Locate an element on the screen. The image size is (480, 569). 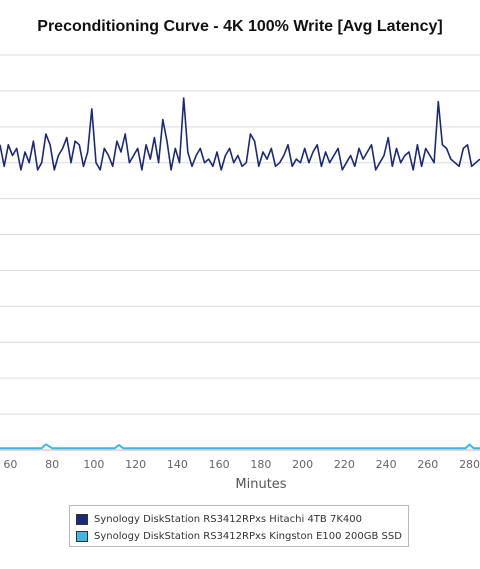
x-tick-labels: 60 80 100 120 140 160 180 200 220 240 260 280 is located at coordinates (241, 464).